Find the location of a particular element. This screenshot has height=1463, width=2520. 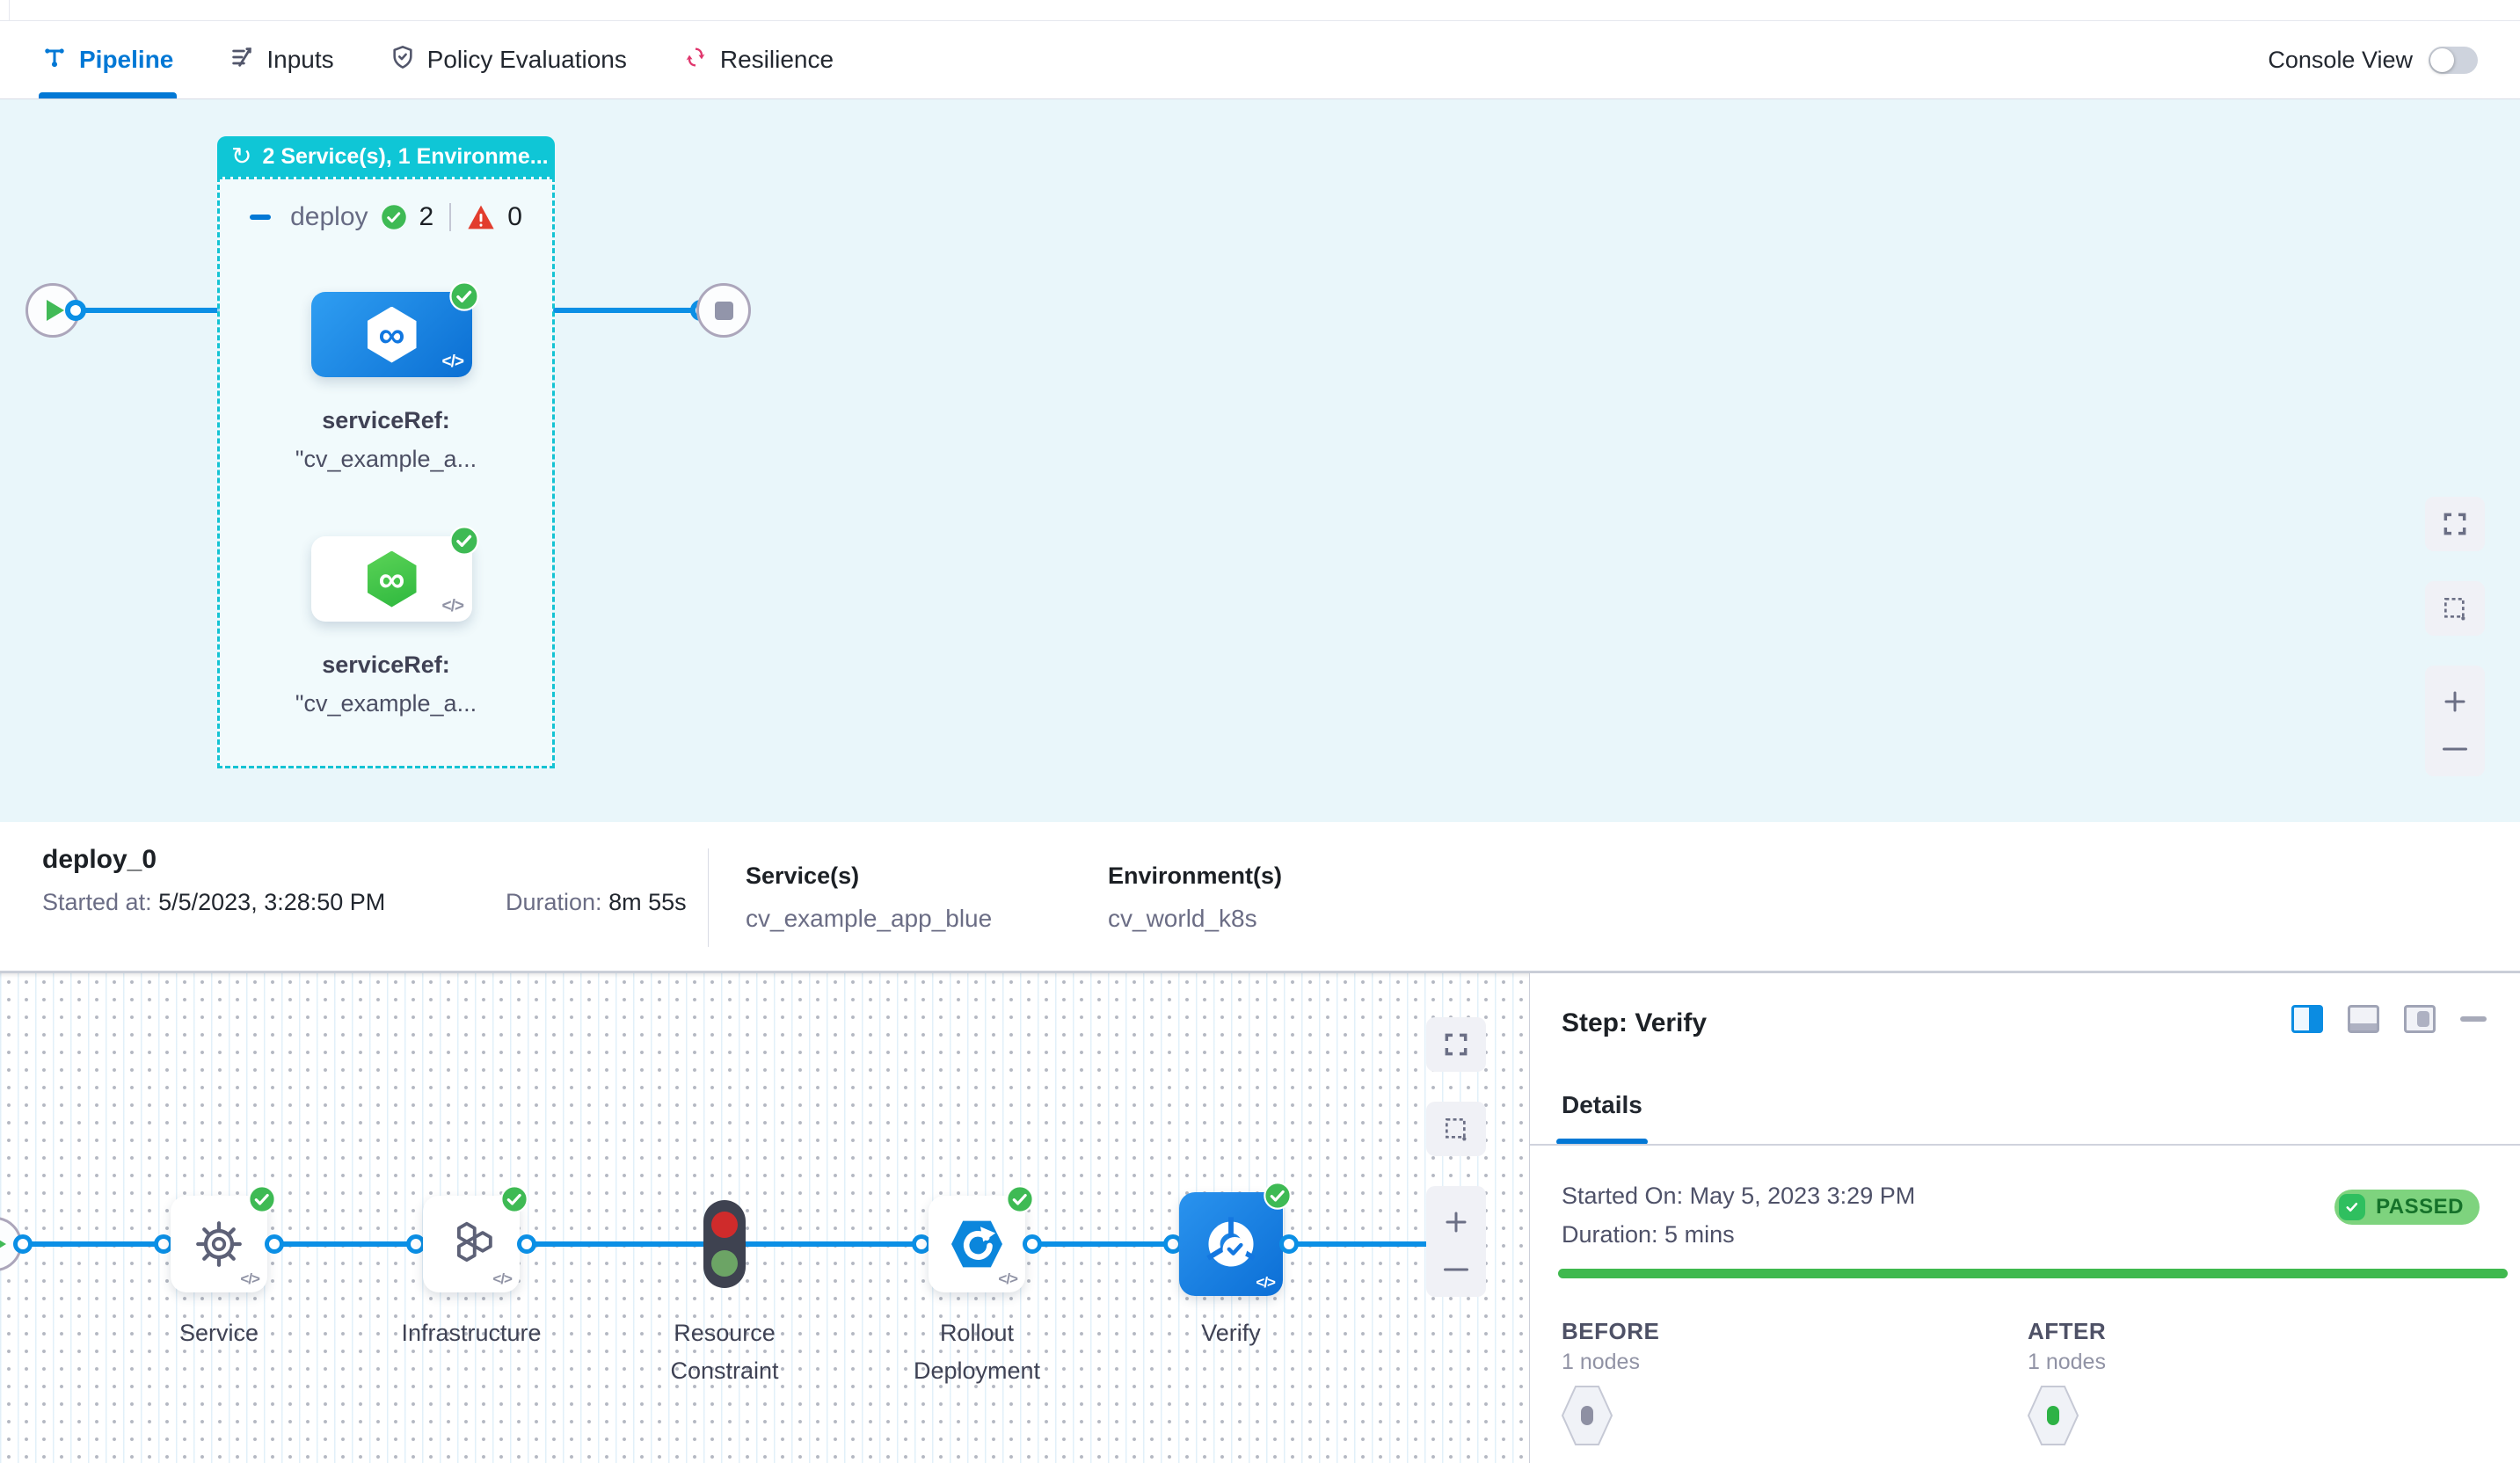

started-at: Started at: 5/5/2023, 3:28:50 PM is located at coordinates (214, 902).